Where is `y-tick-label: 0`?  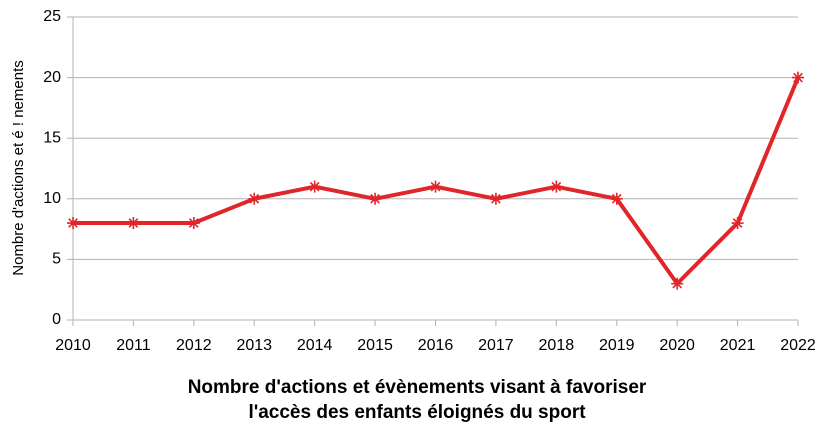 y-tick-label: 0 is located at coordinates (56, 319).